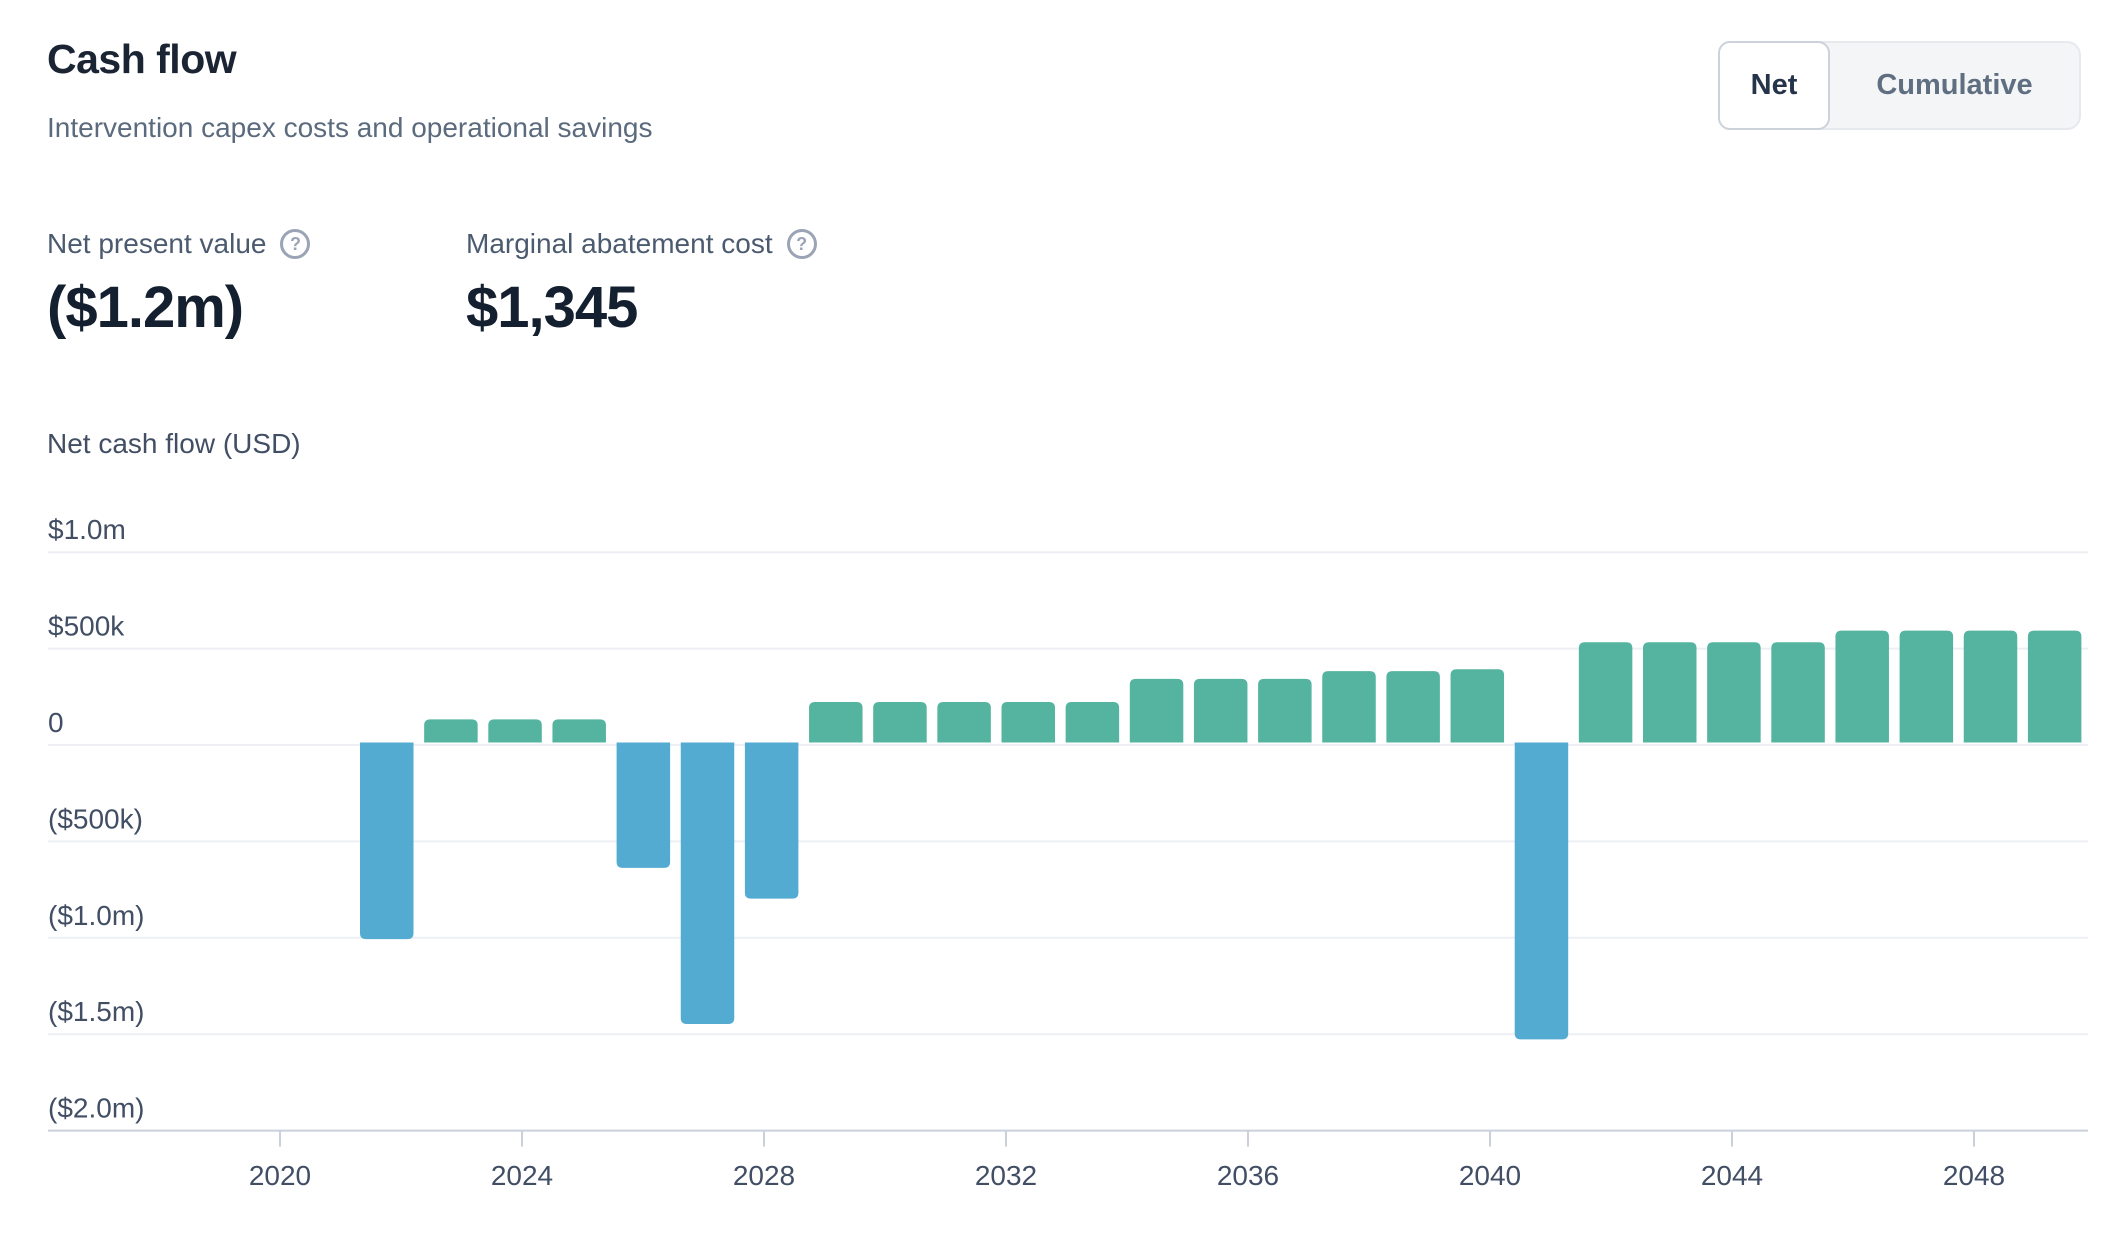 The height and width of the screenshot is (1246, 2120). Describe the element at coordinates (56, 722) in the screenshot. I see `y-tick-label: 0` at that location.